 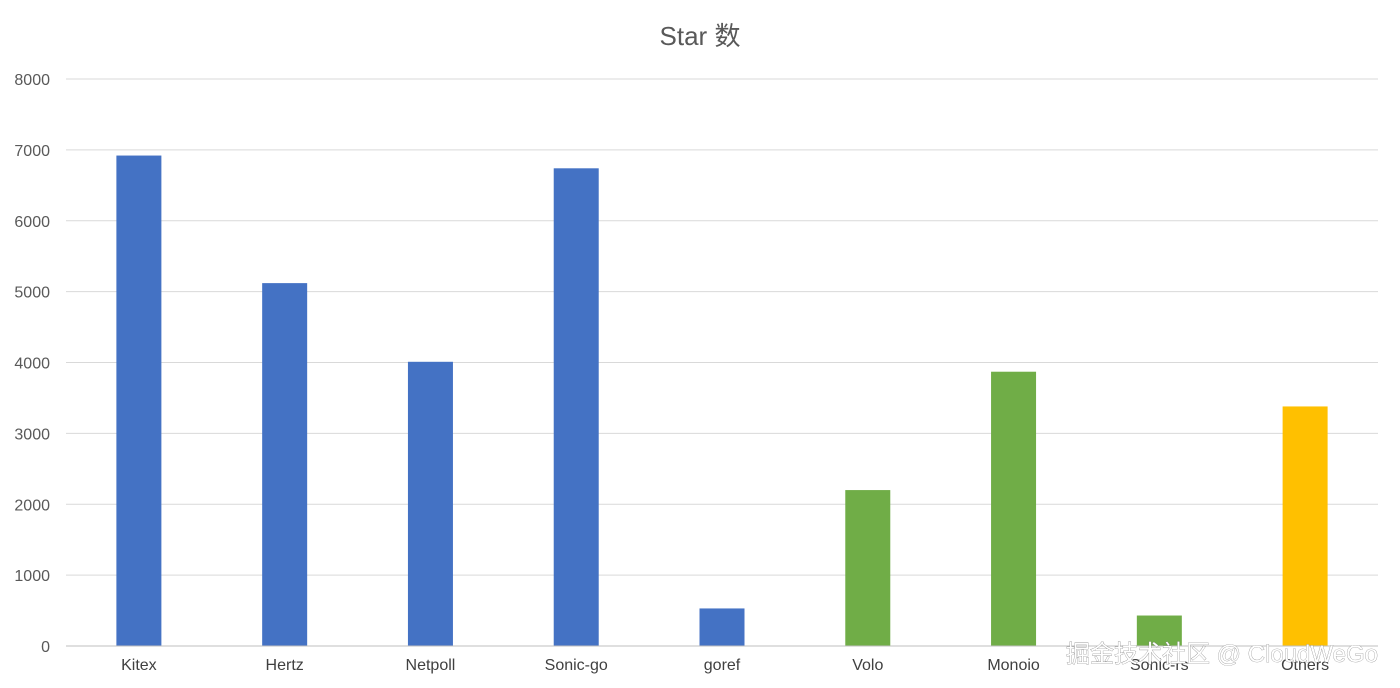 I want to click on watermark-text: 掘金技术社区 @ CloudWeGo, so click(x=1222, y=654).